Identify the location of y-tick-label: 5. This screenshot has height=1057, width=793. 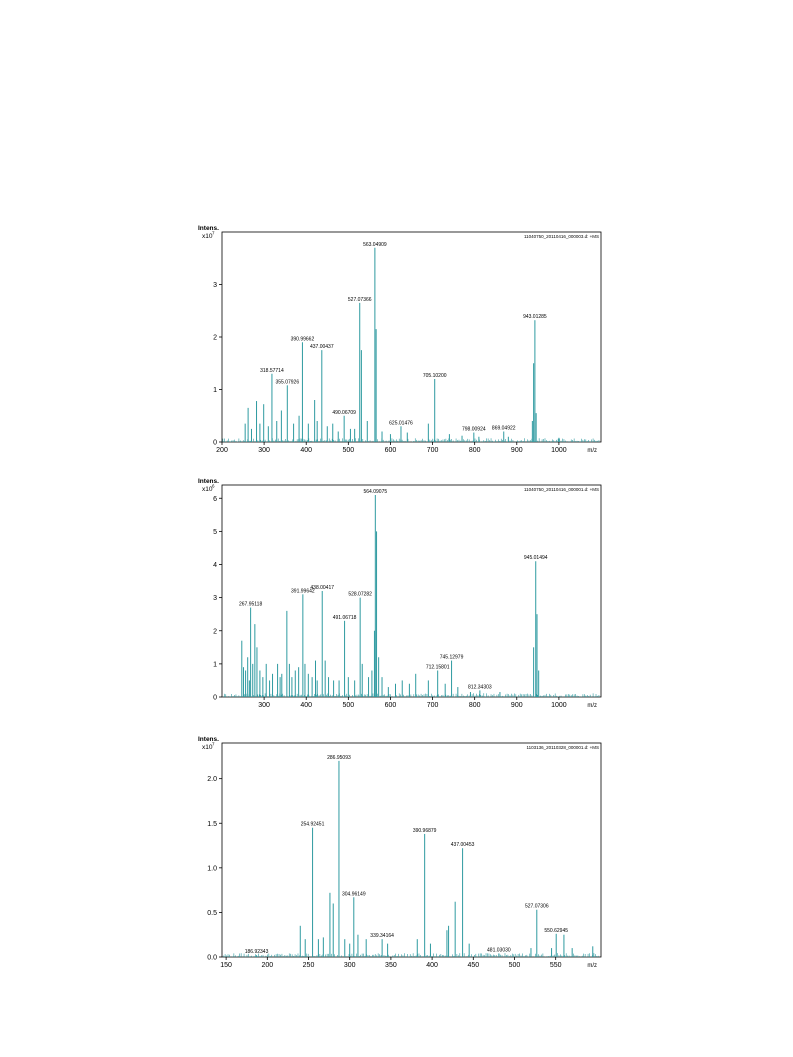
(215, 532).